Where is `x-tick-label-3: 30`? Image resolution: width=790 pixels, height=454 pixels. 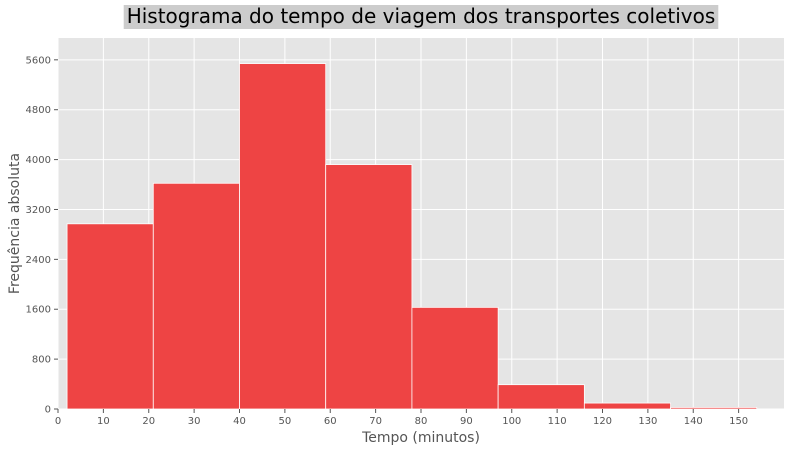 x-tick-label-3: 30 is located at coordinates (194, 421).